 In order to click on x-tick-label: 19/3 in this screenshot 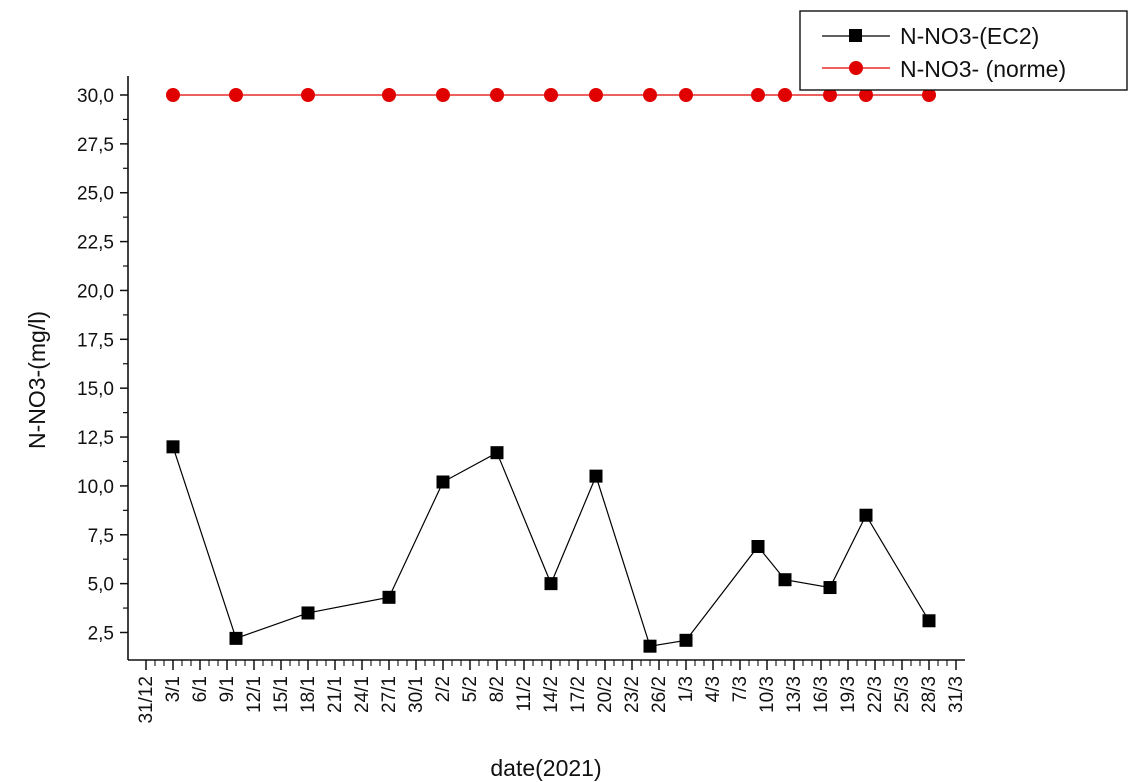, I will do `click(848, 694)`.